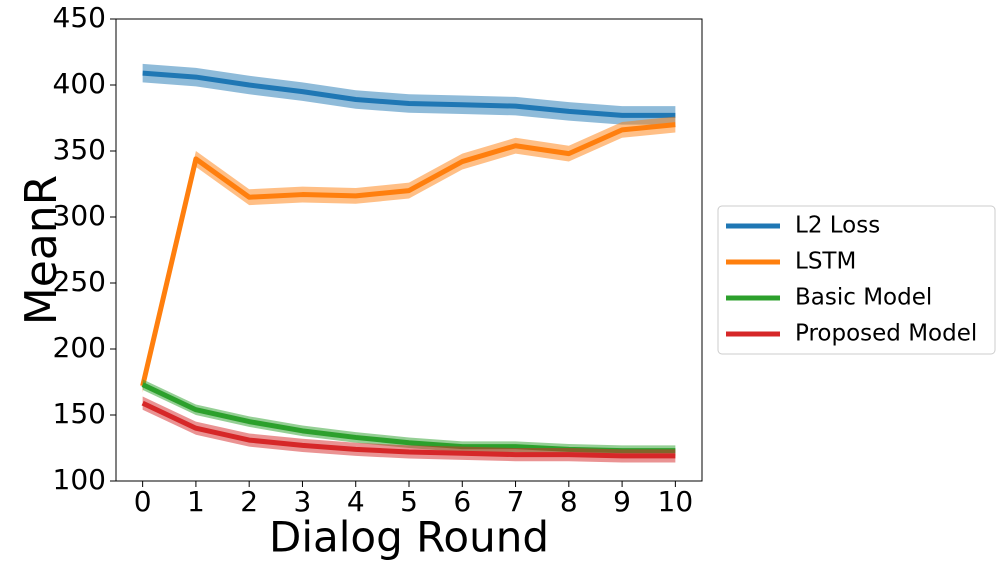  Describe the element at coordinates (676, 501) in the screenshot. I see `x-tick-label: 10` at that location.